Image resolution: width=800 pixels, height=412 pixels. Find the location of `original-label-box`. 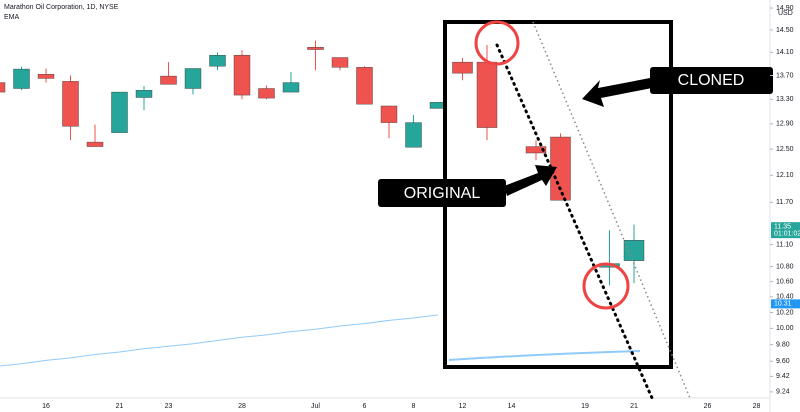

original-label-box is located at coordinates (442, 193).